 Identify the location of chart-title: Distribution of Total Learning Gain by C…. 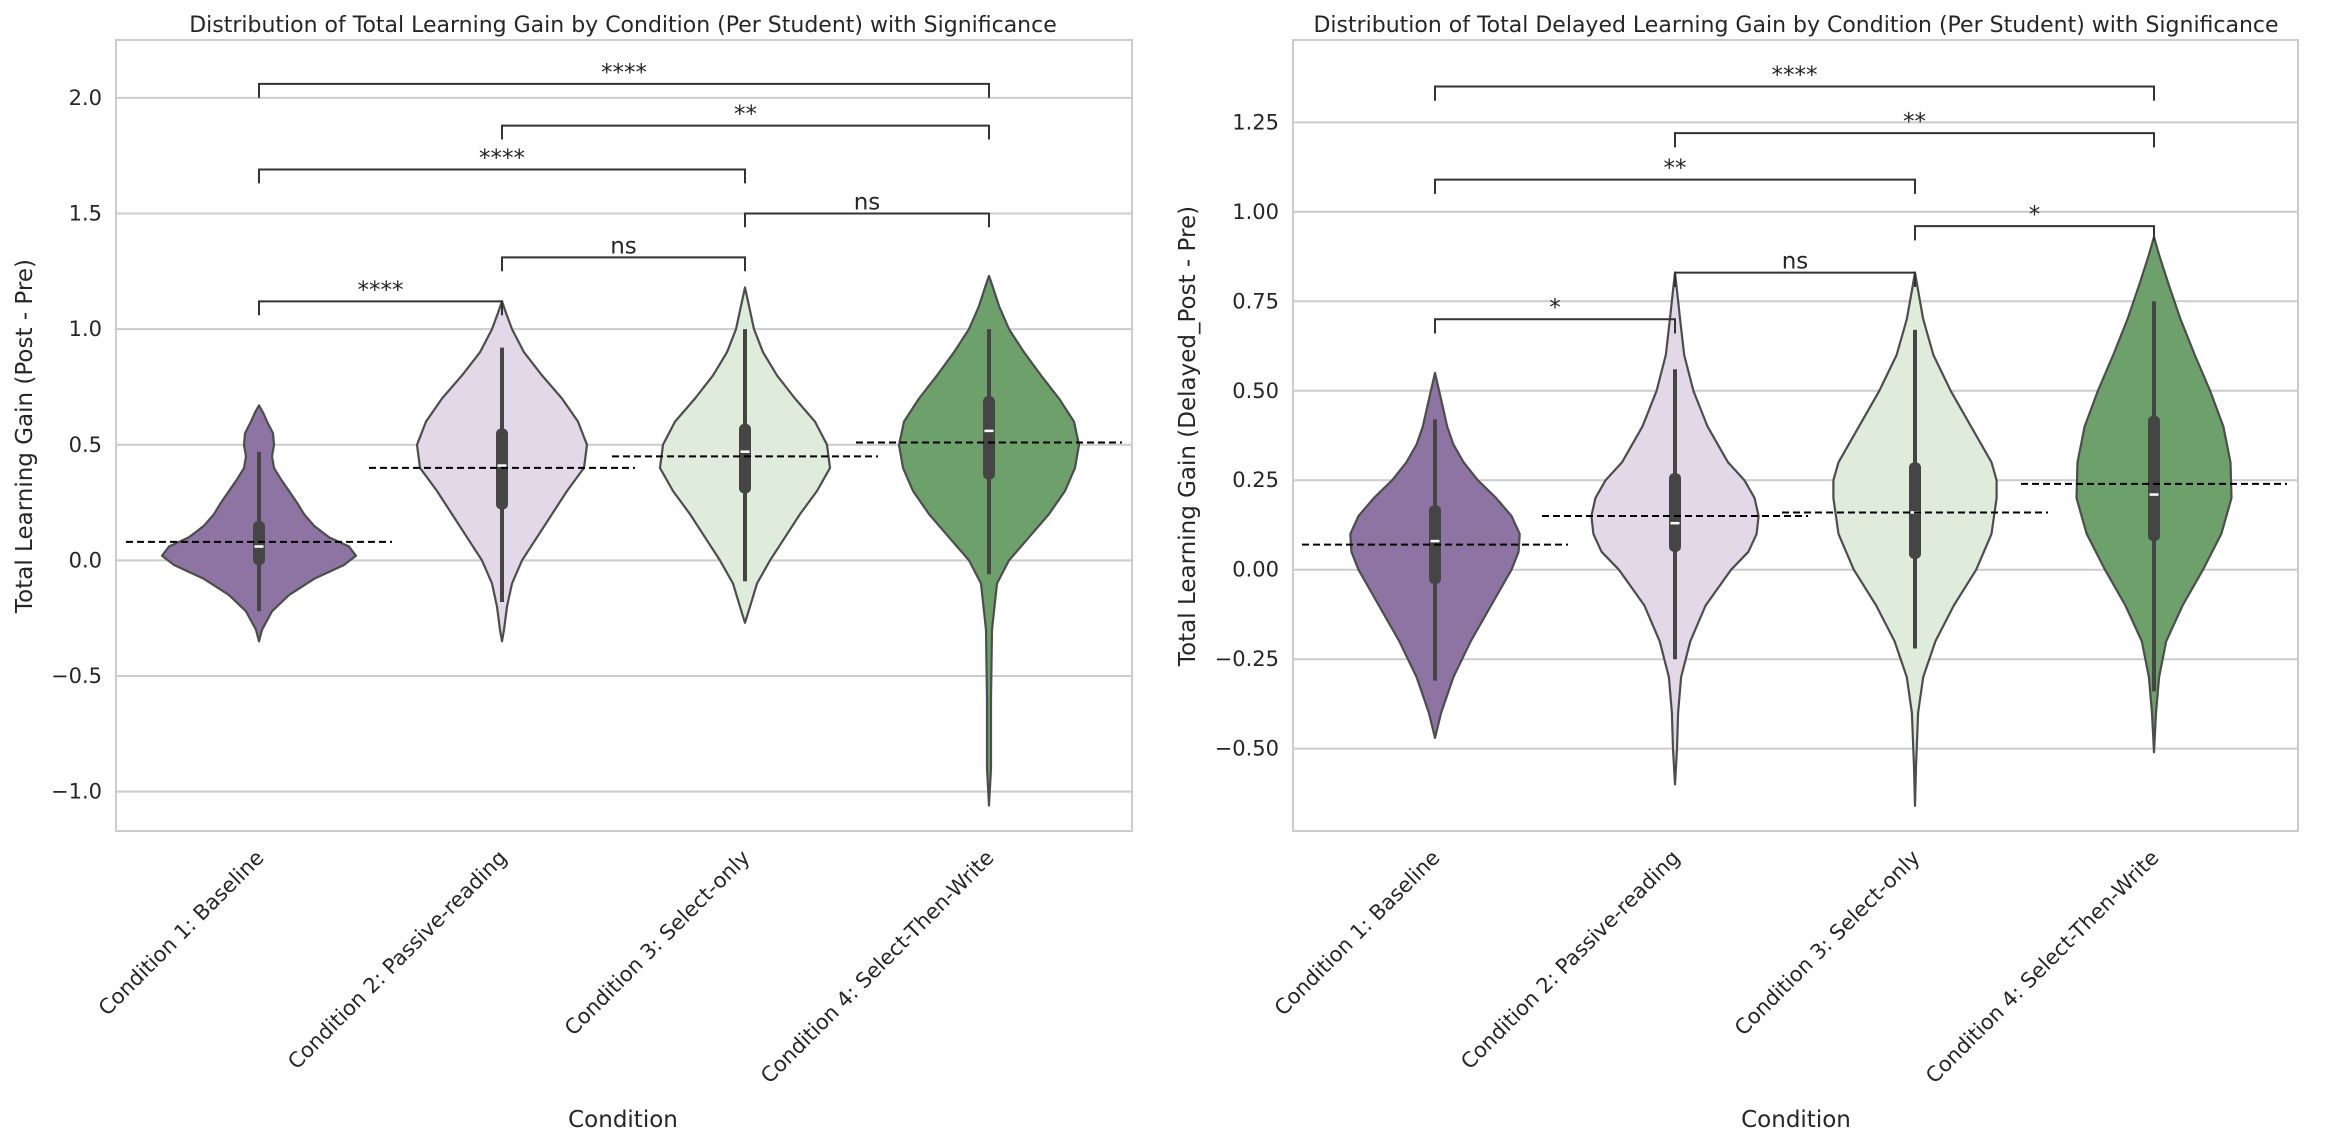
(623, 25).